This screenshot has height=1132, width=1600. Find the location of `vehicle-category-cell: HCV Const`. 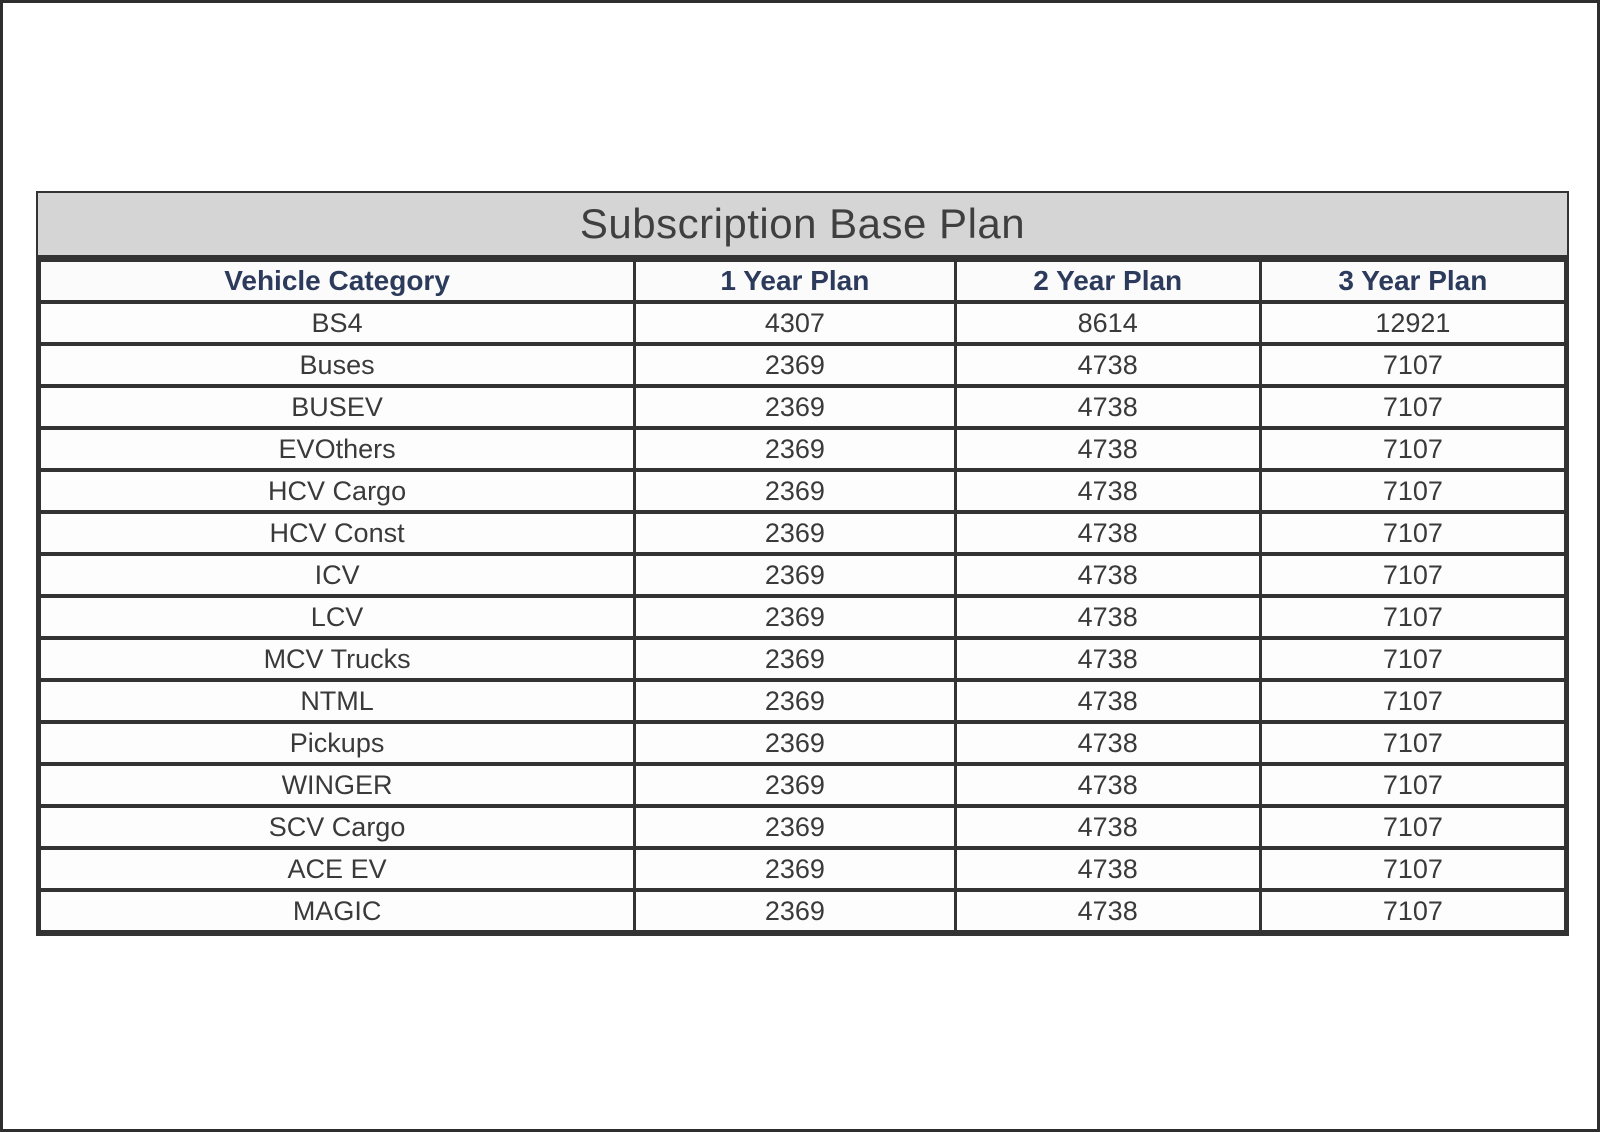

vehicle-category-cell: HCV Const is located at coordinates (337, 533).